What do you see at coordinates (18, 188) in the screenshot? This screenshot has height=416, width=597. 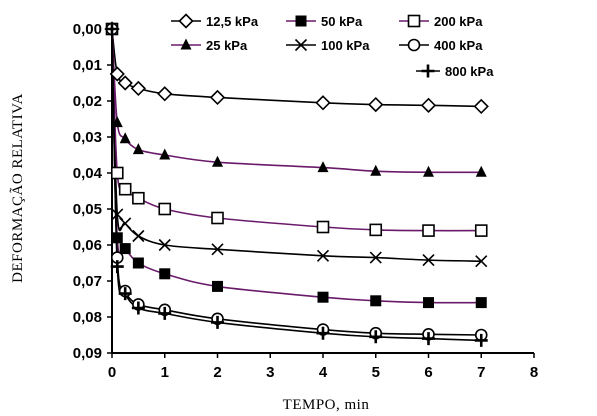 I see `y-axis-title: DEFORMAÇÃO RELATIVA` at bounding box center [18, 188].